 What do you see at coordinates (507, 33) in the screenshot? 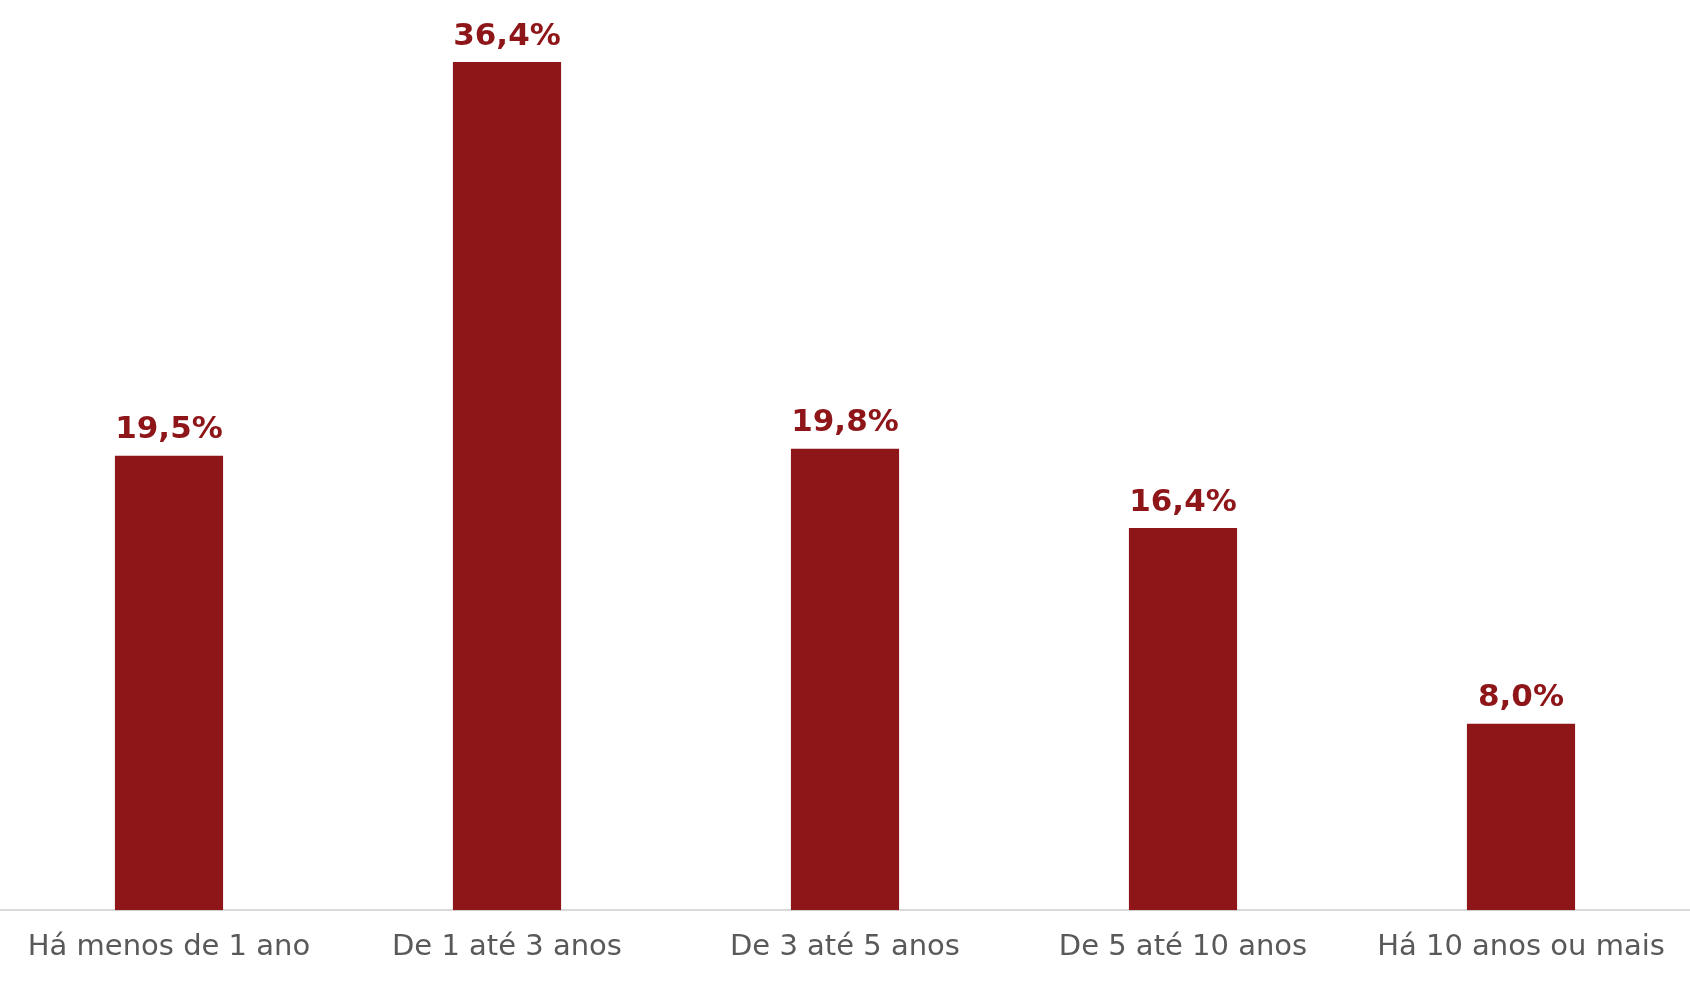
I see `data-label: 36,4%` at bounding box center [507, 33].